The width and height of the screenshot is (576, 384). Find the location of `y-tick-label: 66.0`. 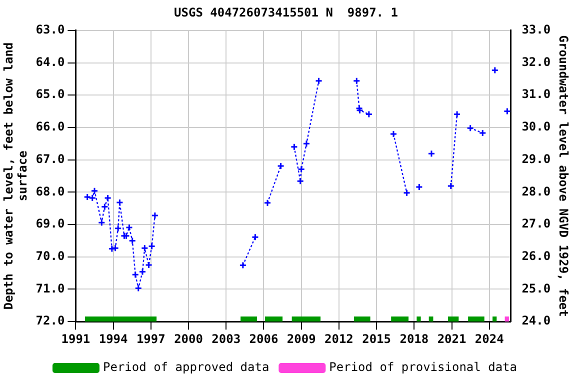

y-tick-label: 66.0 is located at coordinates (50, 127).